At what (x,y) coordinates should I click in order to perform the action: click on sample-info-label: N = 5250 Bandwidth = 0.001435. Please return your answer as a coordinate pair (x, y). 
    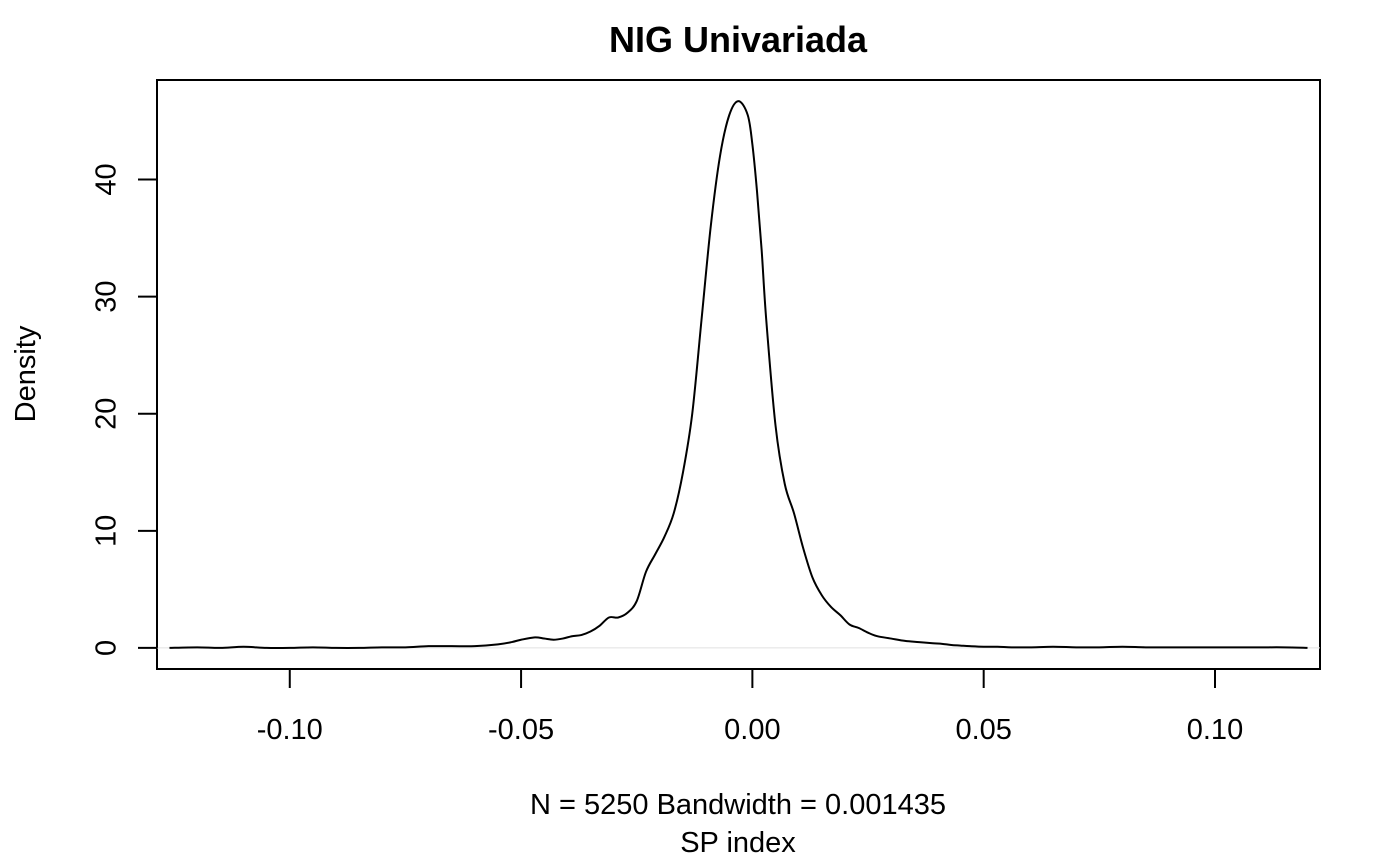
    Looking at the image, I should click on (738, 805).